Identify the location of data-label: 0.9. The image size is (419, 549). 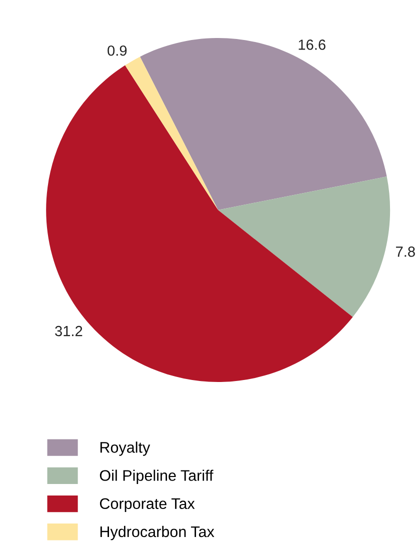
(117, 50).